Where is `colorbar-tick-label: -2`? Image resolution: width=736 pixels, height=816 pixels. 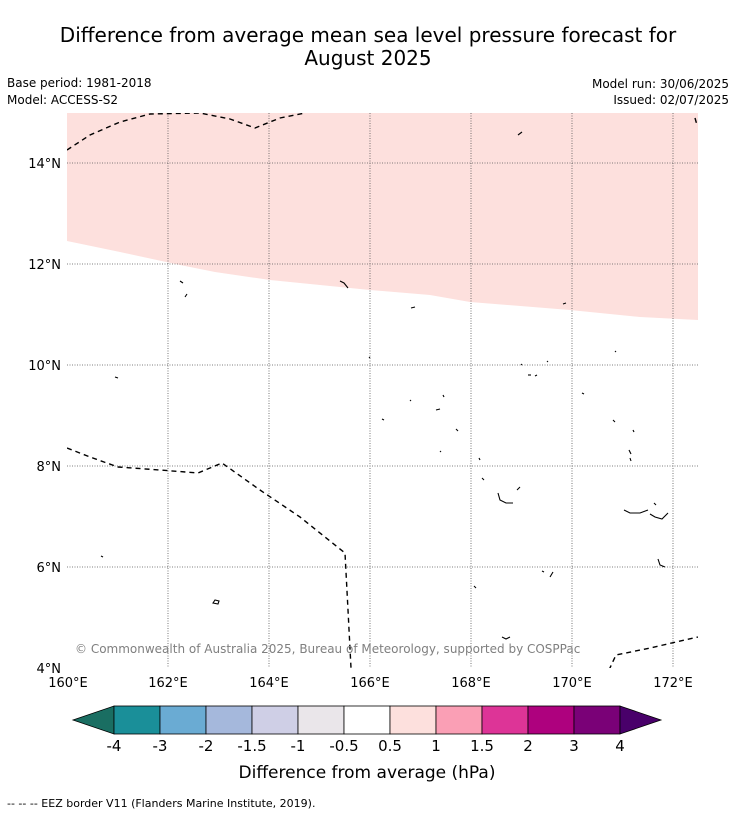
colorbar-tick-label: -2 is located at coordinates (206, 746).